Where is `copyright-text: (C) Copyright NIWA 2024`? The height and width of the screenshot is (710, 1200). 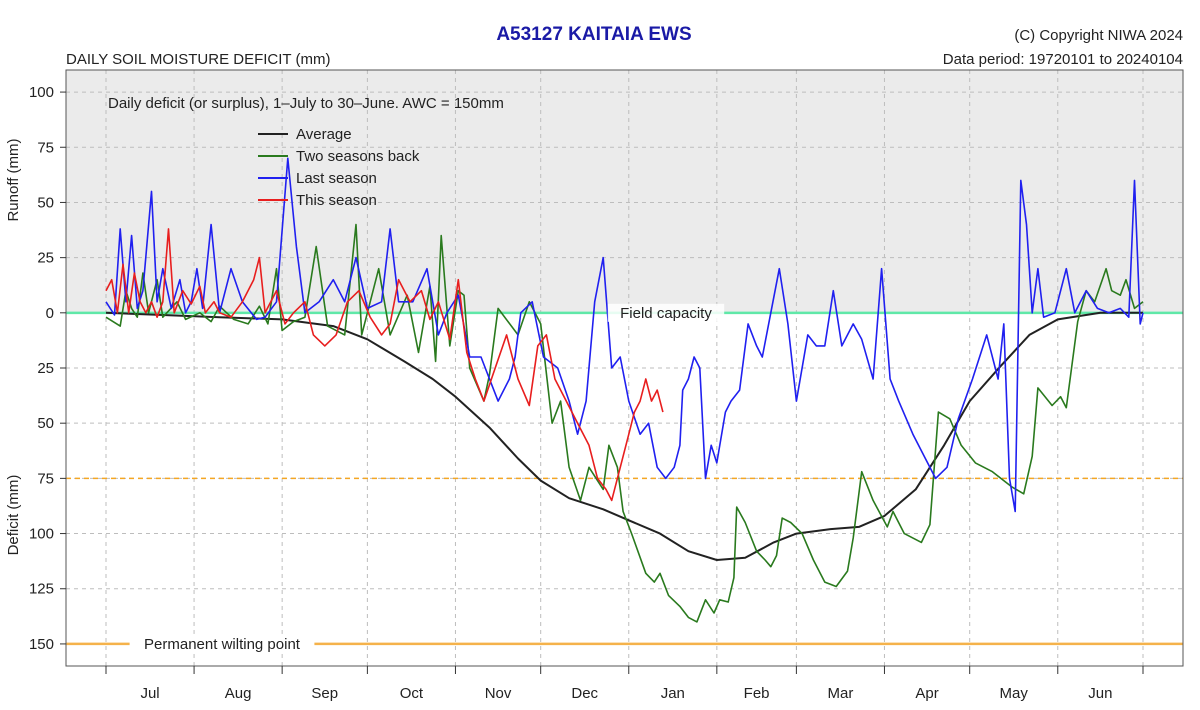
copyright-text: (C) Copyright NIWA 2024 is located at coordinates (1098, 35).